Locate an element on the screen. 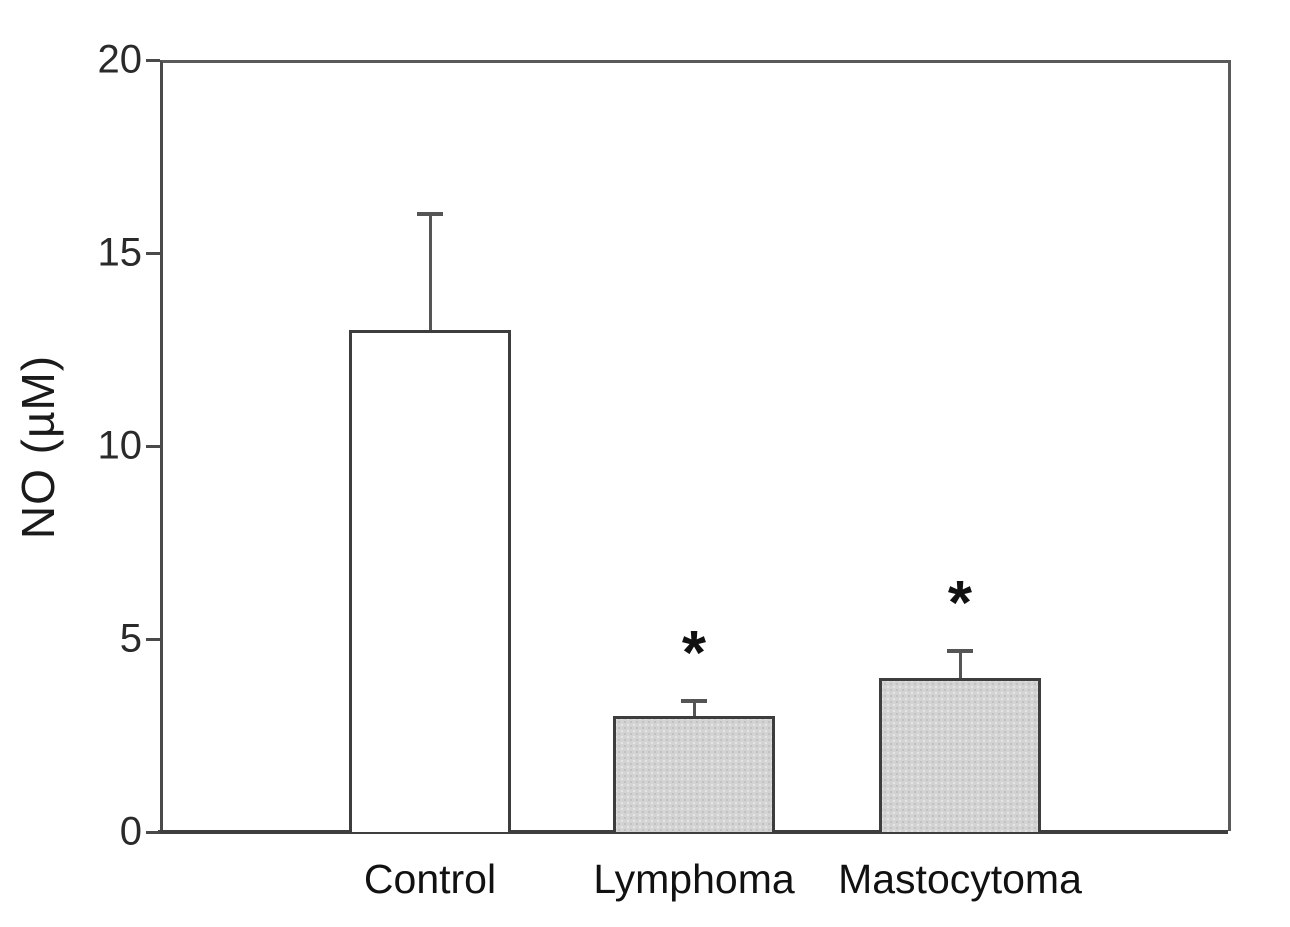  x-category-label-mastocytoma: Mastocytoma is located at coordinates (960, 879).